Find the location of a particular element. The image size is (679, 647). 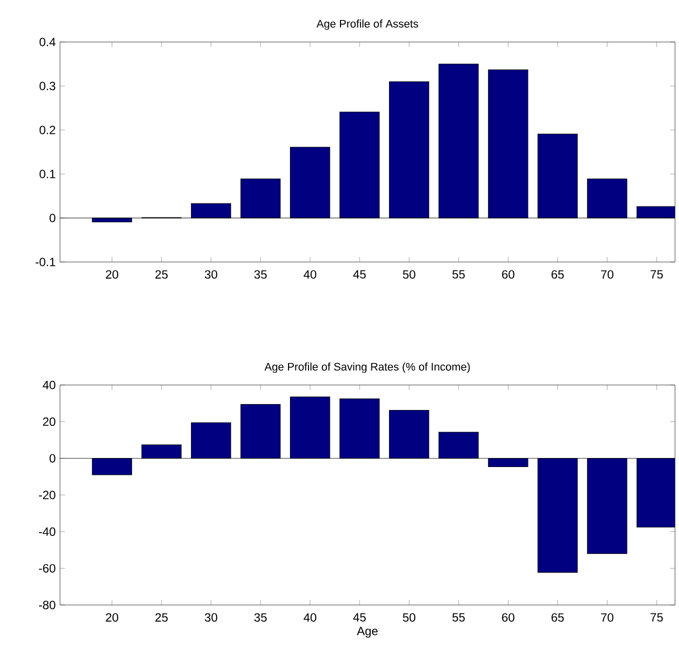

y-tick-label: 0.3 is located at coordinates (48, 86).